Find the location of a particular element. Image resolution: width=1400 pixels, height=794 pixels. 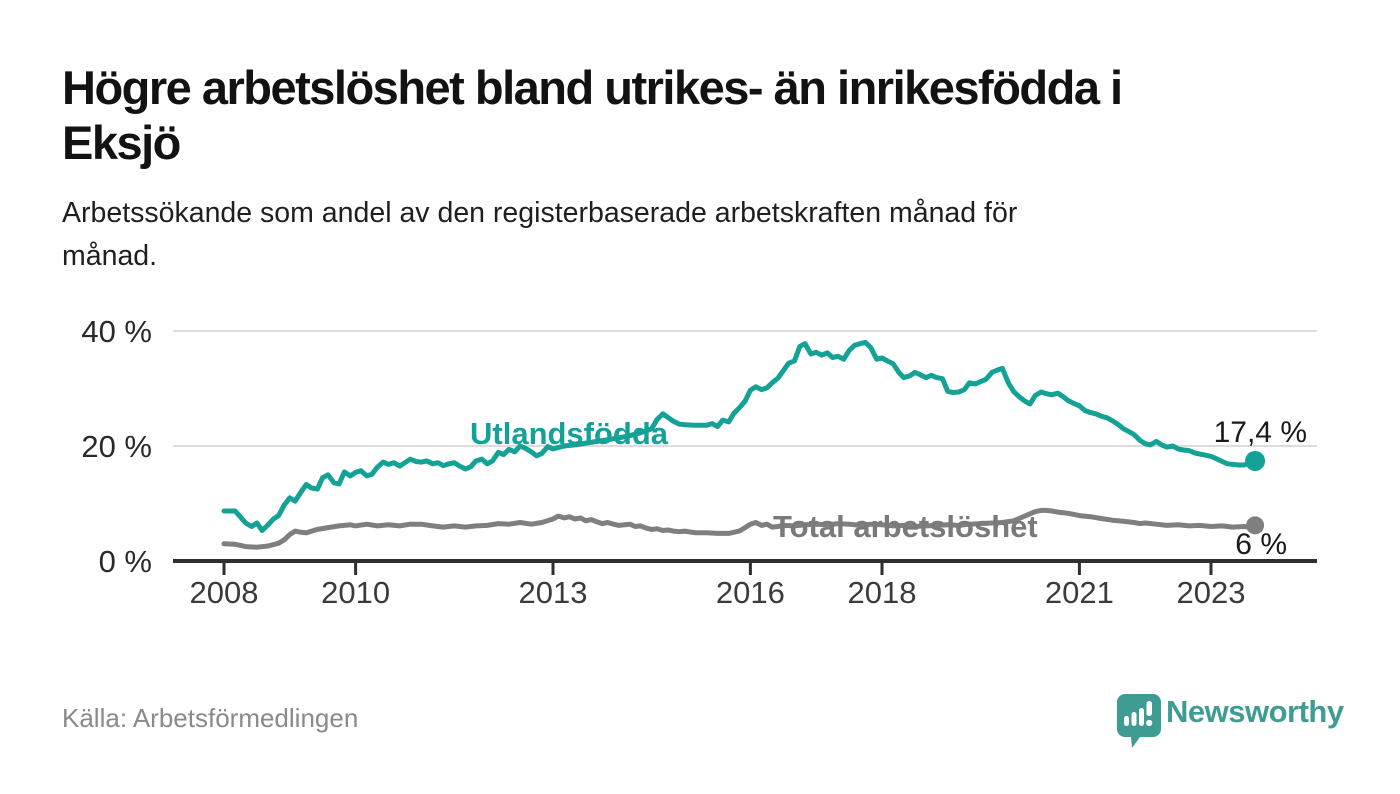

x-tick-label: 2010 is located at coordinates (355, 592).